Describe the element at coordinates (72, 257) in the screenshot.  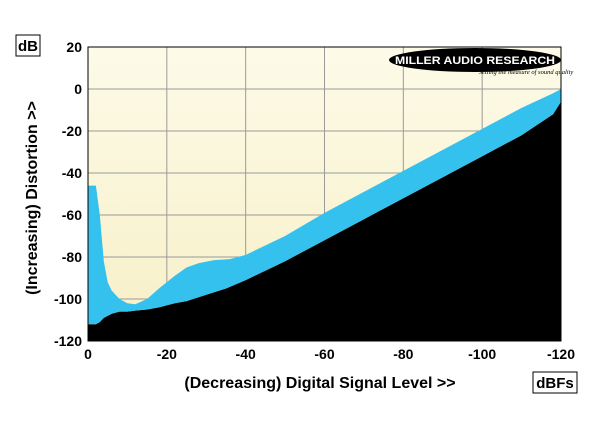
I see `y-tick-label: -80` at that location.